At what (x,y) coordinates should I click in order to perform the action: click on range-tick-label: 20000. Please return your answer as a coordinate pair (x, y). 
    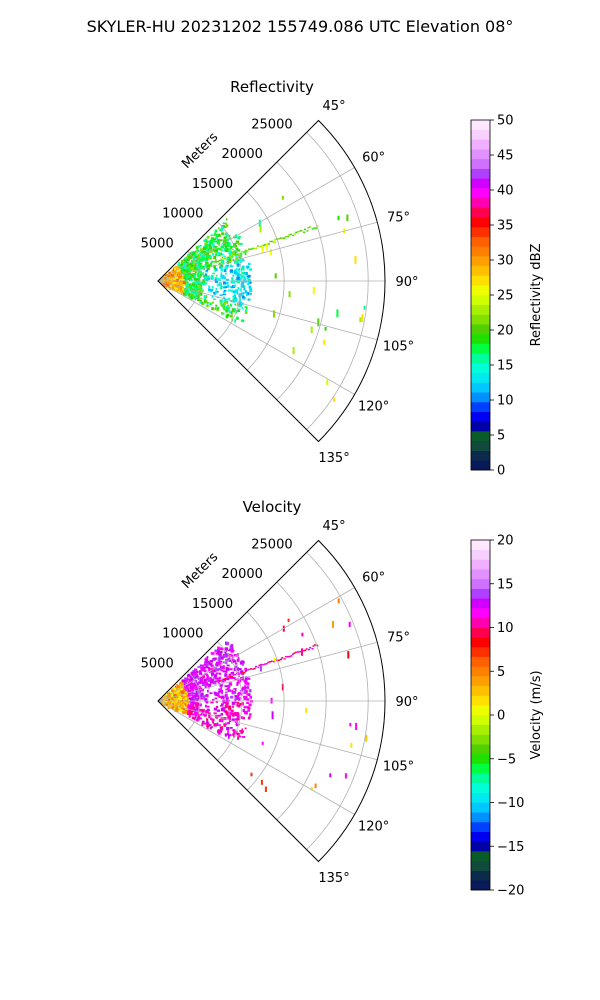
    Looking at the image, I should click on (242, 574).